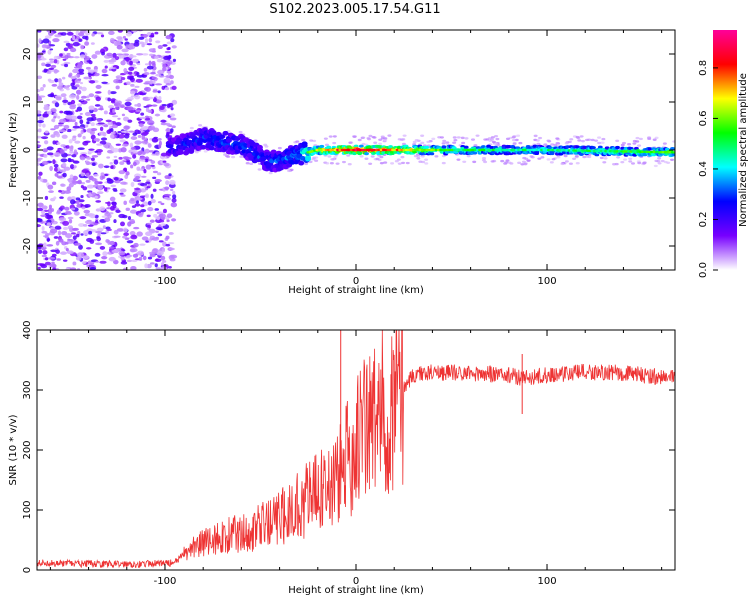 The height and width of the screenshot is (600, 750). What do you see at coordinates (546, 281) in the screenshot?
I see `spectrogram-x-tick-label: 100` at bounding box center [546, 281].